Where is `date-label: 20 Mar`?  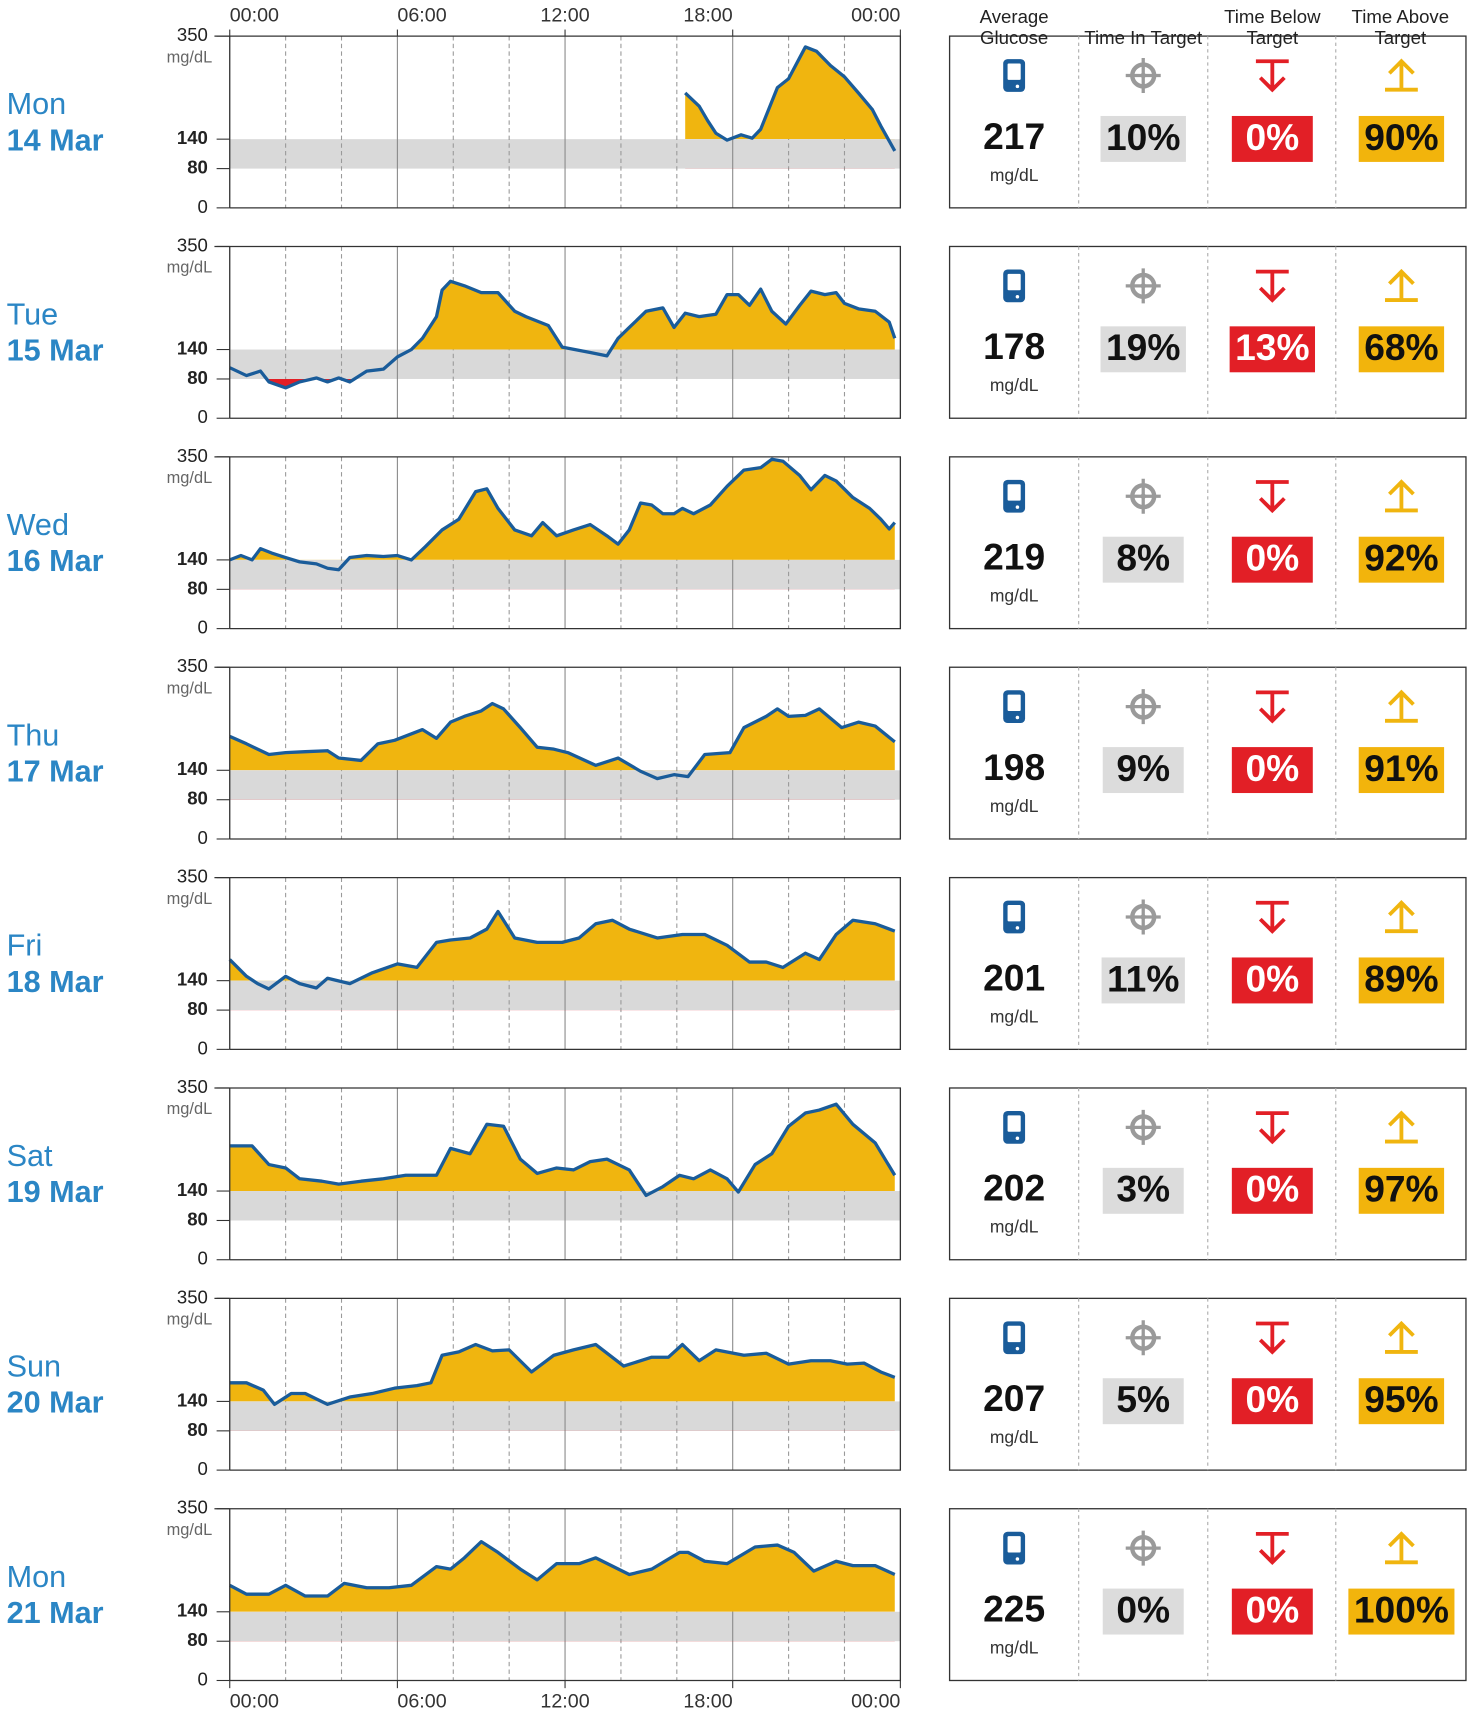 date-label: 20 Mar is located at coordinates (55, 1403).